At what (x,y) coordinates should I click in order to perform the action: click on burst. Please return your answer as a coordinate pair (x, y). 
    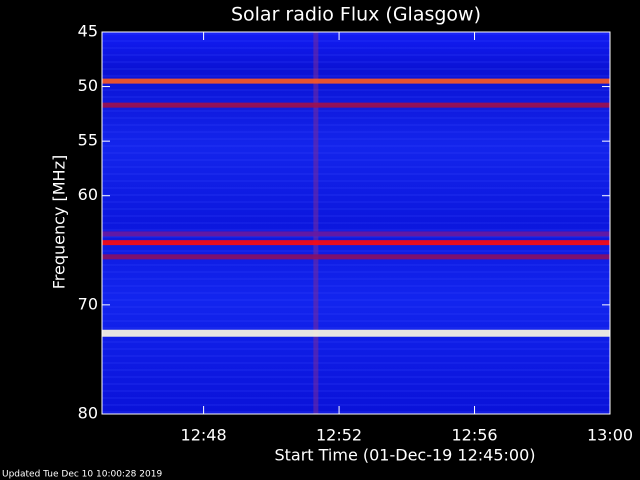
    Looking at the image, I should click on (316, 223).